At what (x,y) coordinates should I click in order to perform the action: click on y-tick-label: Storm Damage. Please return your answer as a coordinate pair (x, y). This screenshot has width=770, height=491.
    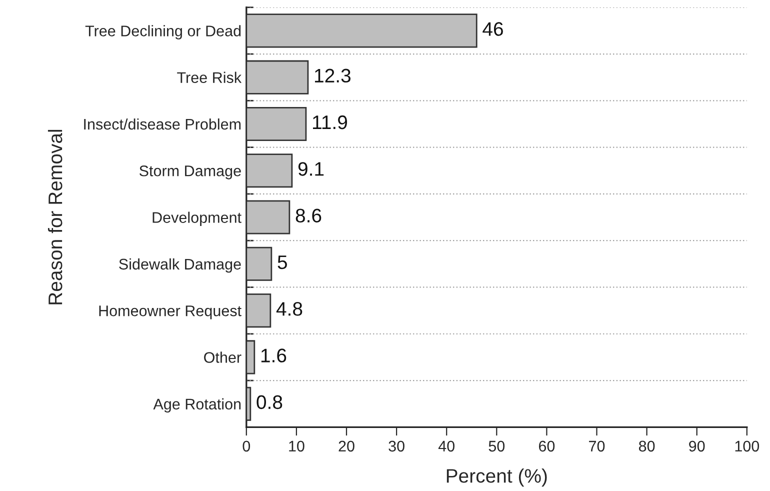
    Looking at the image, I should click on (190, 172).